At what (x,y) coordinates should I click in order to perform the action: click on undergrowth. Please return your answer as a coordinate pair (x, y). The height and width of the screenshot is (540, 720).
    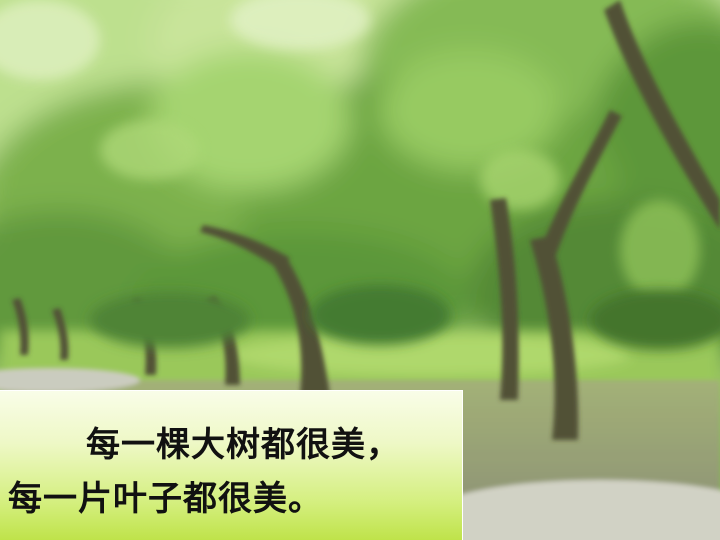
    Looking at the image, I should click on (405, 317).